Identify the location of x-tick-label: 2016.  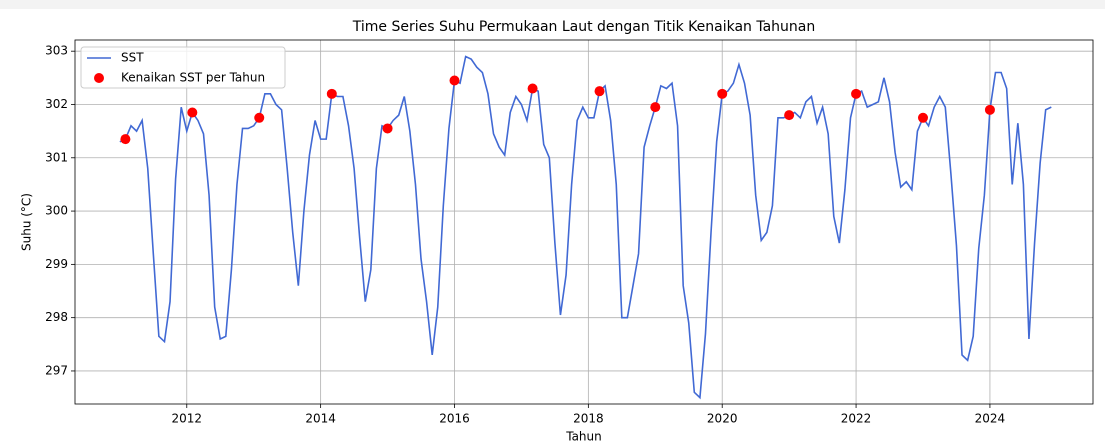
(454, 419).